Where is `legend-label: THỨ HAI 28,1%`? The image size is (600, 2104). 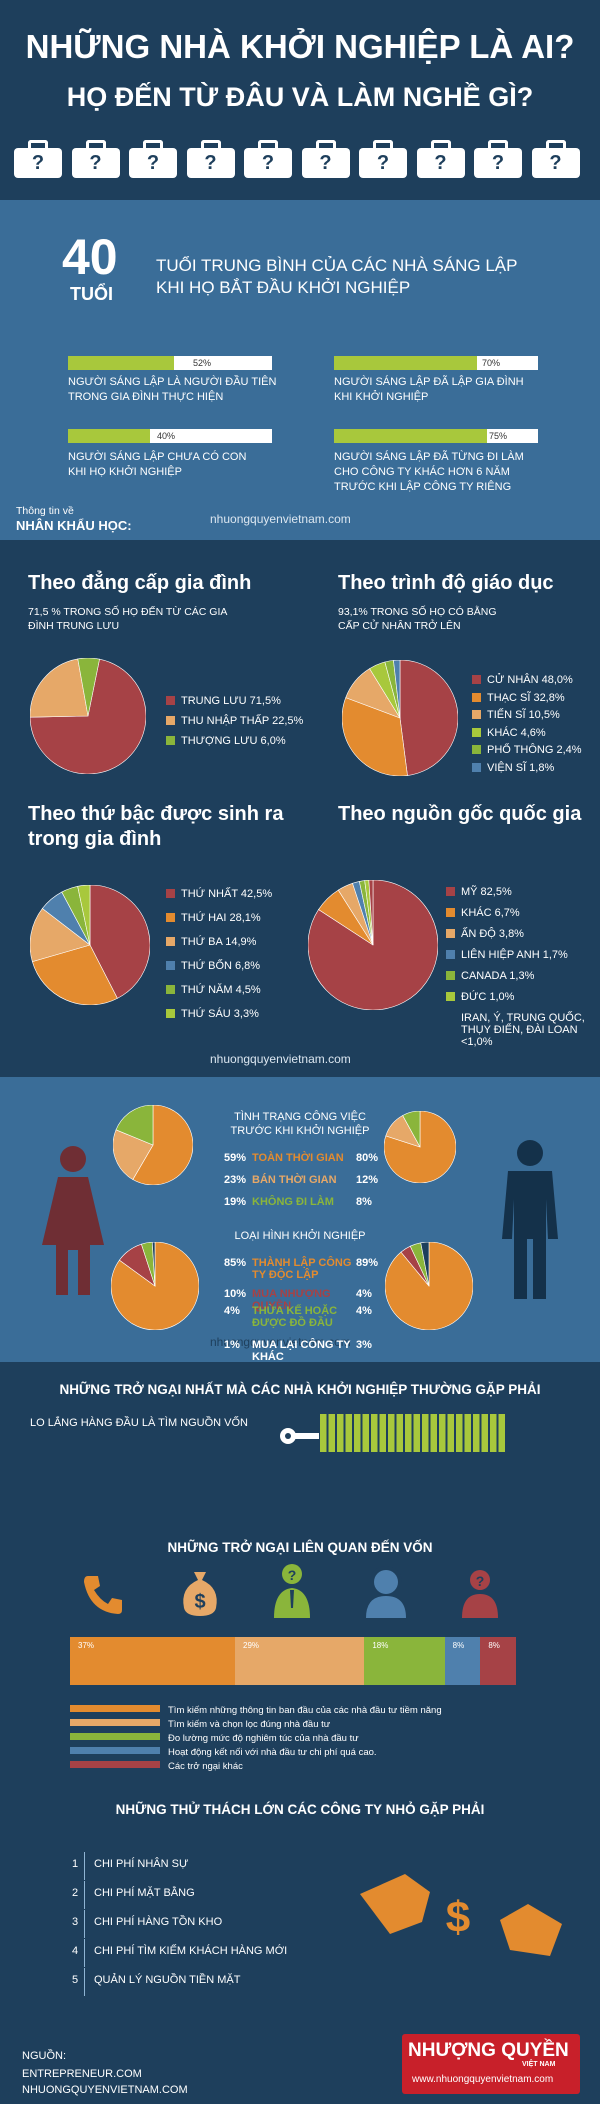 legend-label: THỨ HAI 28,1% is located at coordinates (221, 918).